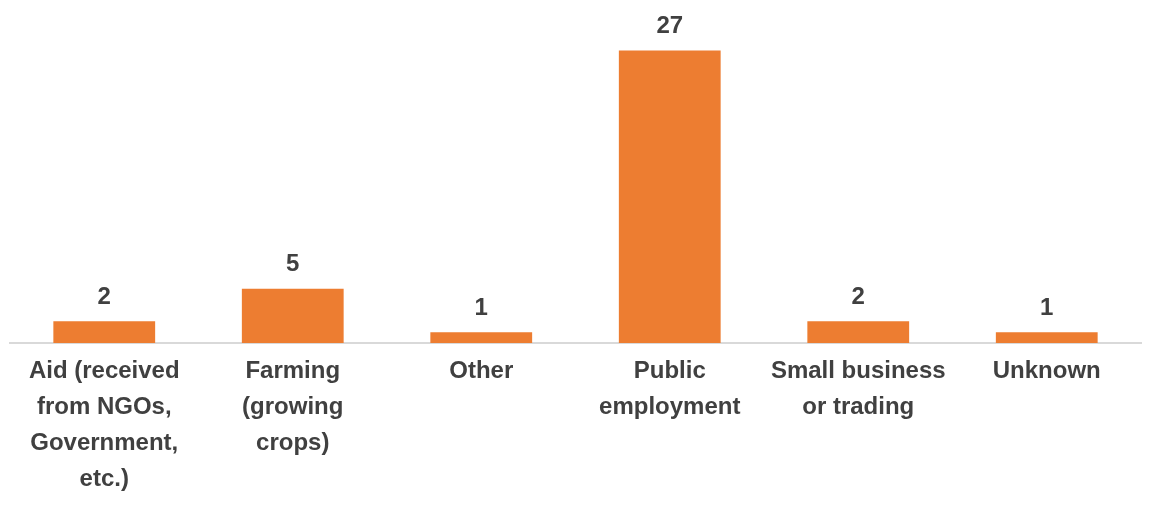 Image resolution: width=1151 pixels, height=507 pixels. Describe the element at coordinates (858, 387) in the screenshot. I see `x-tick-label: Small business or trading` at that location.